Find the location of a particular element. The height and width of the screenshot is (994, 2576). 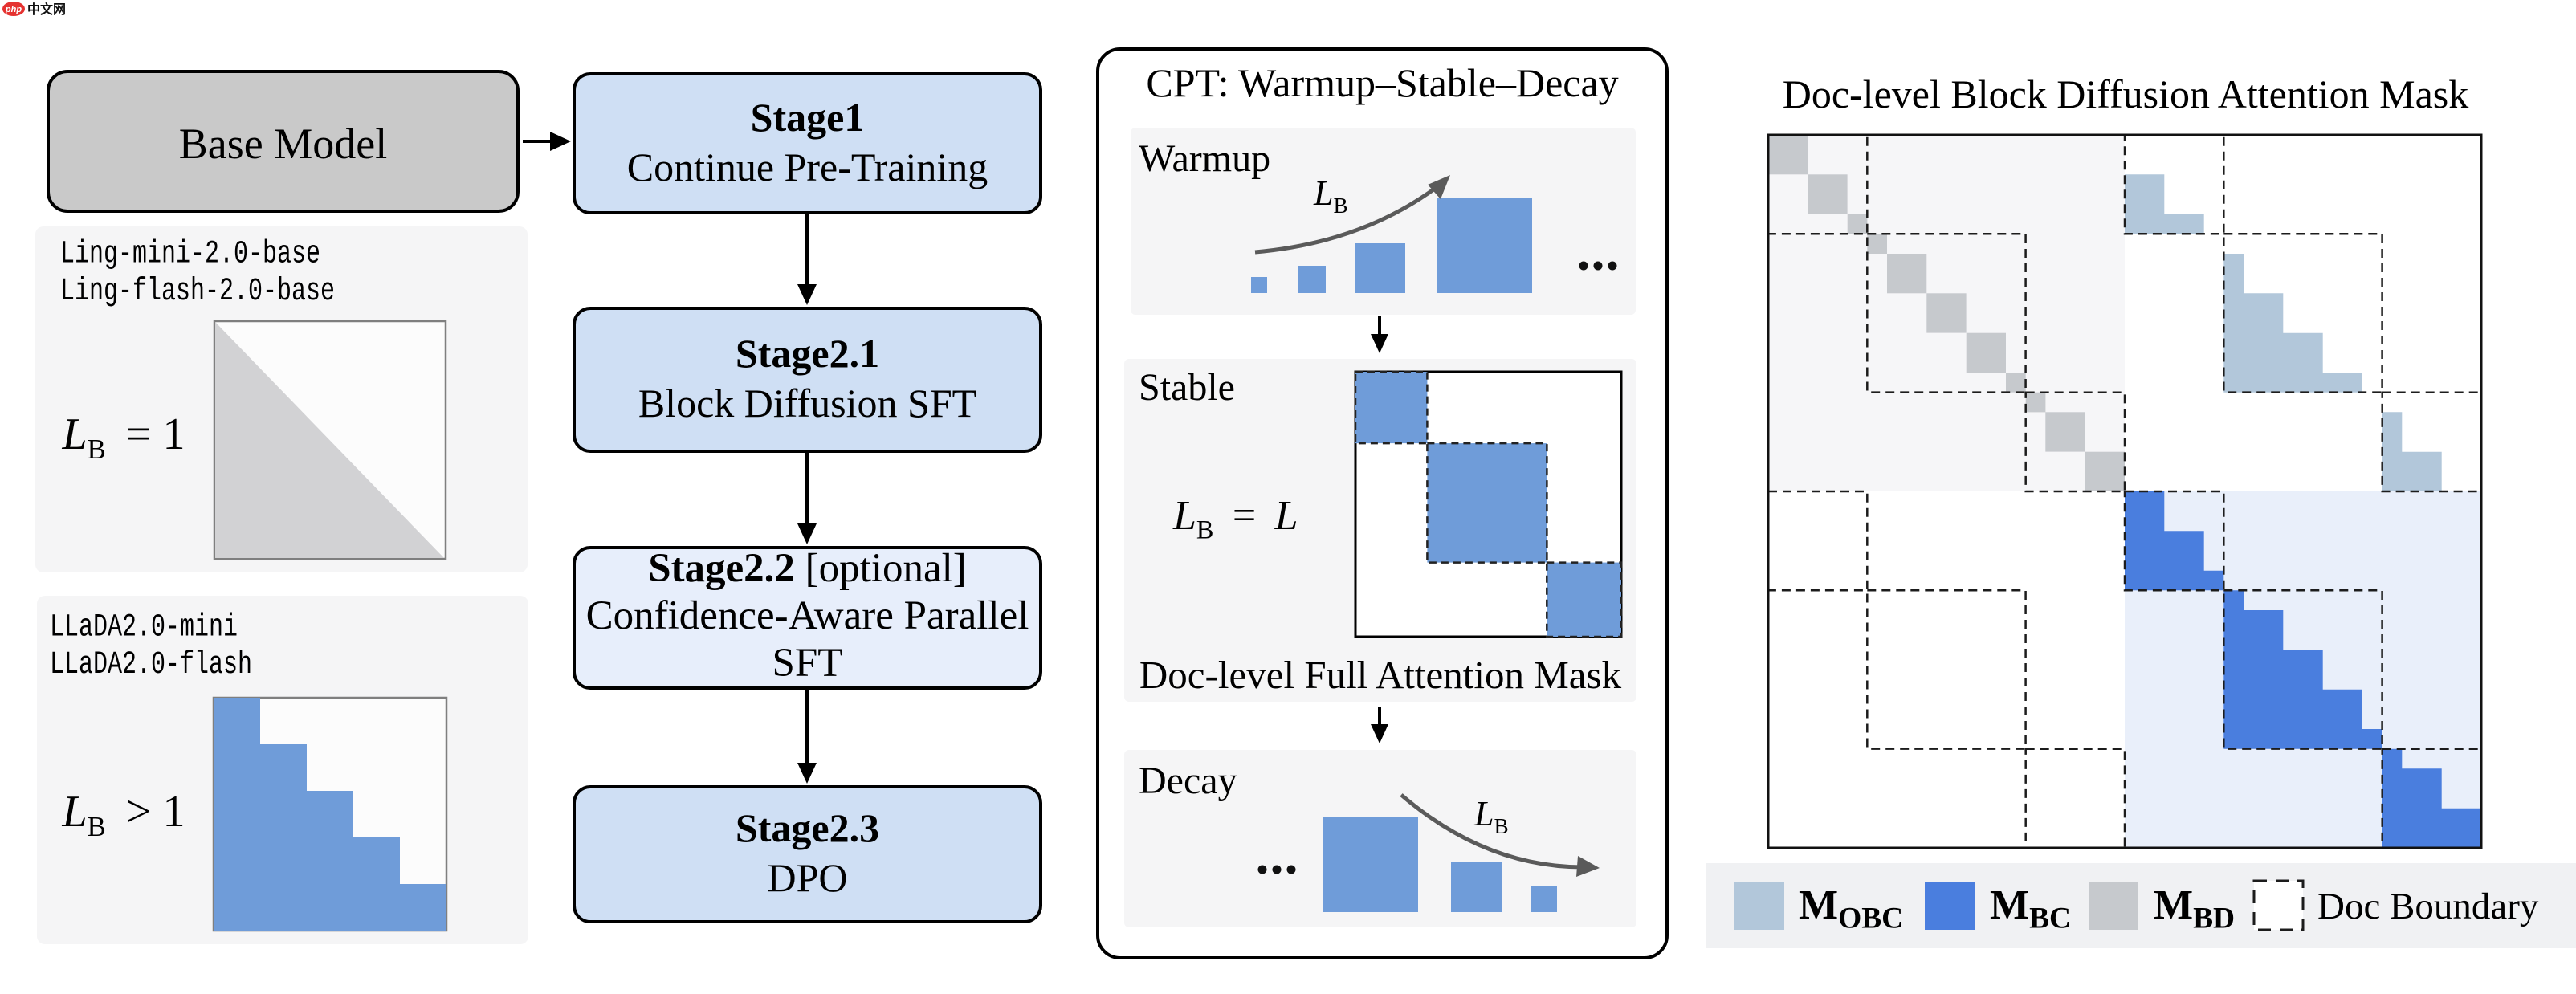

svg-text: 中文网 is located at coordinates (46, 9).